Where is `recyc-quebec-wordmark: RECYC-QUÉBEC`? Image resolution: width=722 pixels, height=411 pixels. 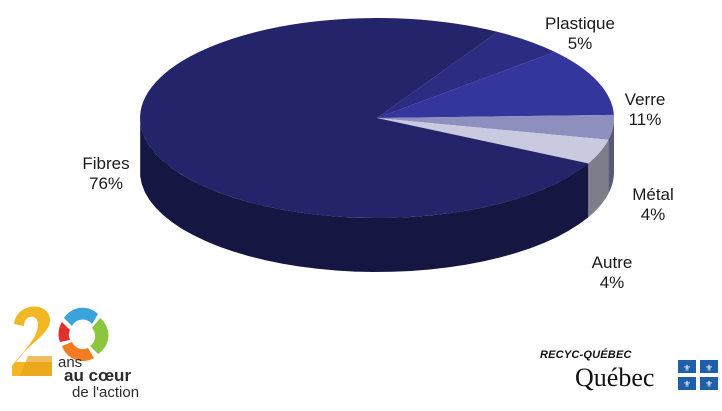
recyc-quebec-wordmark: RECYC-QUÉBEC is located at coordinates (586, 355).